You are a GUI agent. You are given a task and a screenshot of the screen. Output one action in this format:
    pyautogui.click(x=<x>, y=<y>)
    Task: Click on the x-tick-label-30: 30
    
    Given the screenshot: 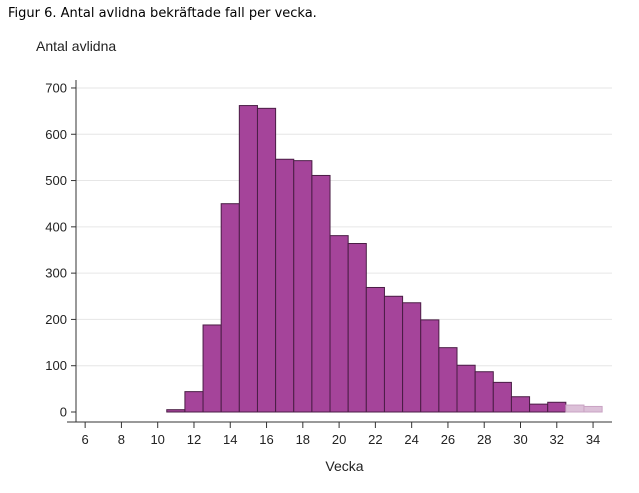 What is the action you would take?
    pyautogui.click(x=520, y=439)
    